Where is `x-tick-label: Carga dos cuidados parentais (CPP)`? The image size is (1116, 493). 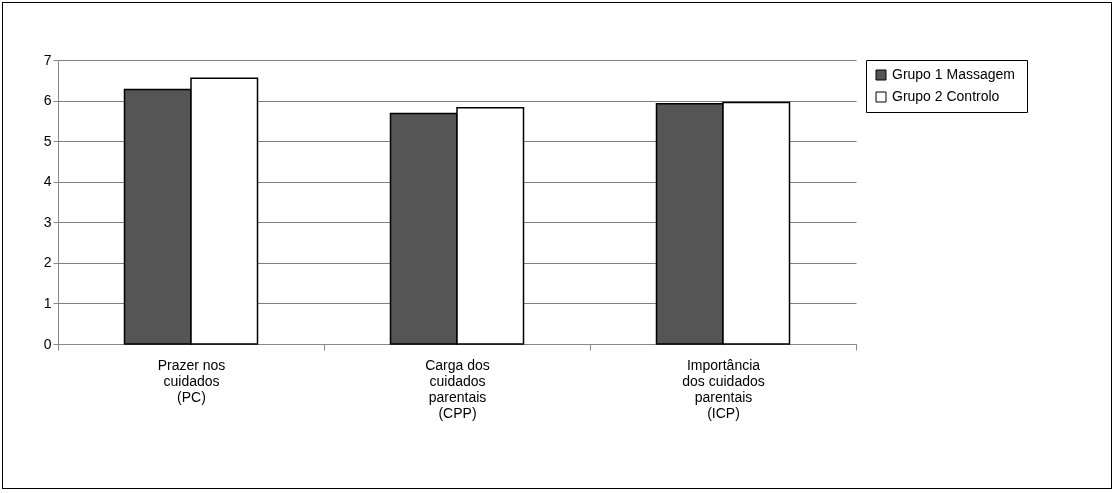 x-tick-label: Carga dos cuidados parentais (CPP) is located at coordinates (457, 388).